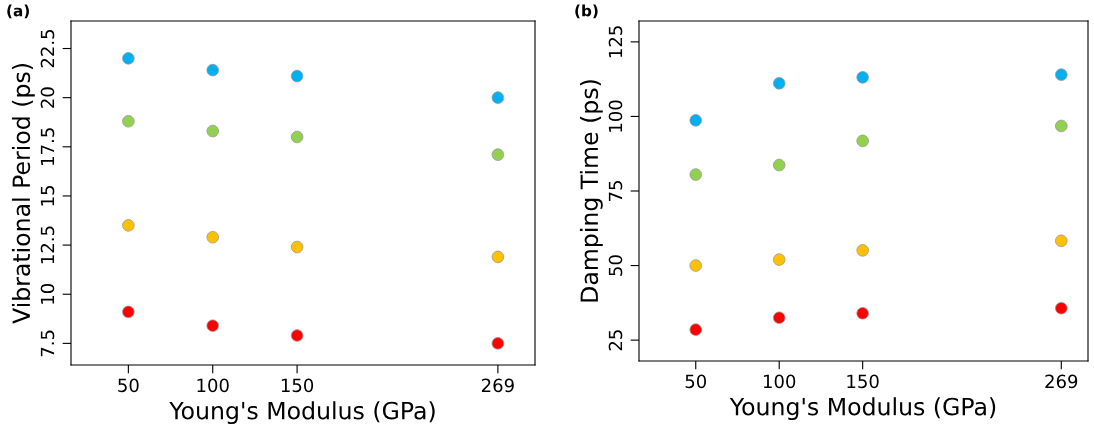 The height and width of the screenshot is (426, 1094). I want to click on y-tick-label: 22.5, so click(47, 49).